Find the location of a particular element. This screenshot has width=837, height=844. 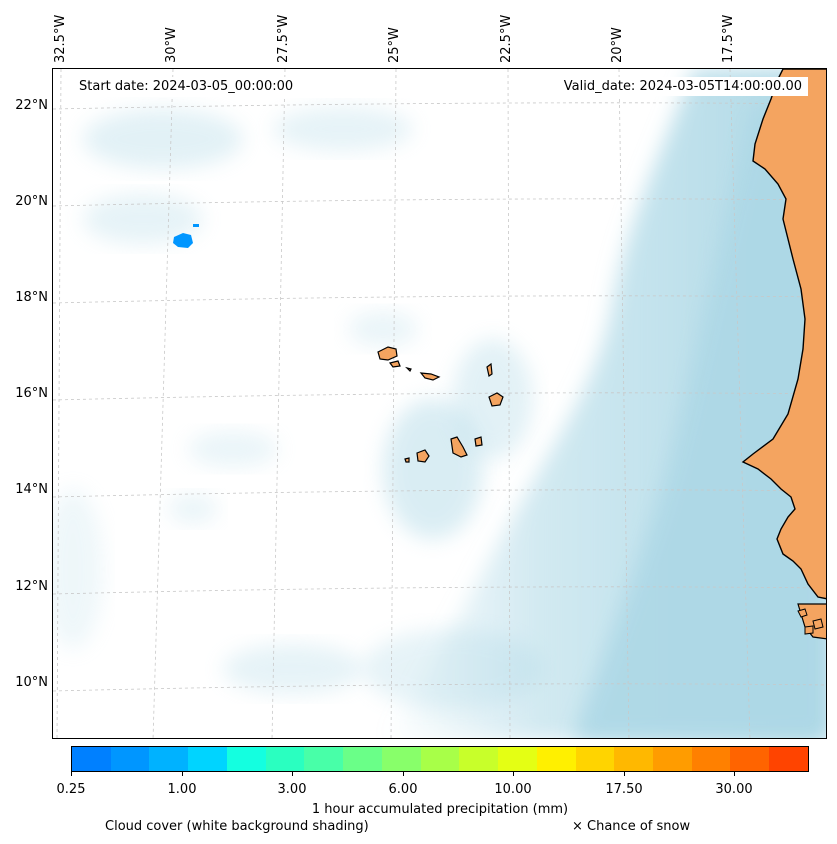

cloud-cover-note: Cloud cover (white background shading) is located at coordinates (237, 826).